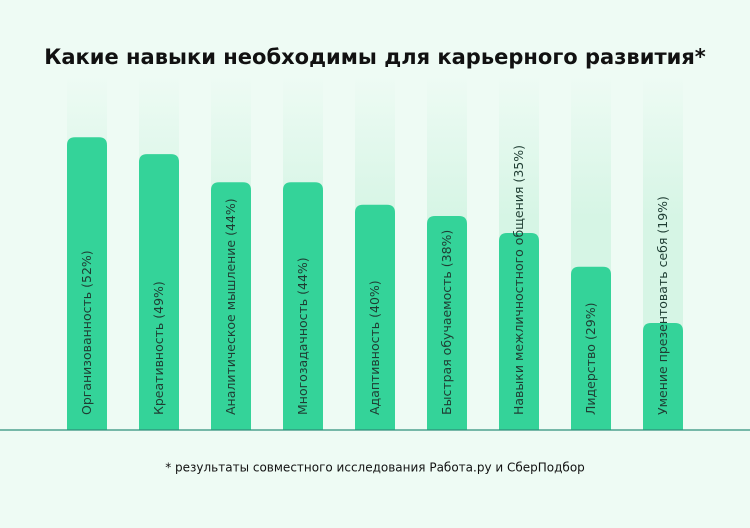 The image size is (750, 528). I want to click on bar-label: Быстрая обучаемость (38%), so click(446, 322).